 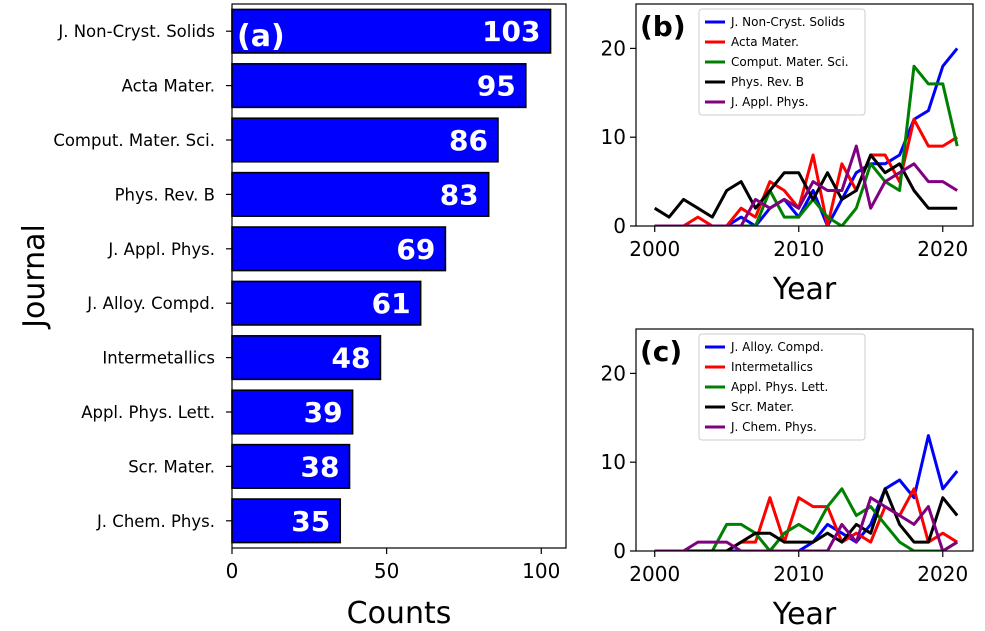 I want to click on bar-value-label: 39, so click(x=323, y=412).